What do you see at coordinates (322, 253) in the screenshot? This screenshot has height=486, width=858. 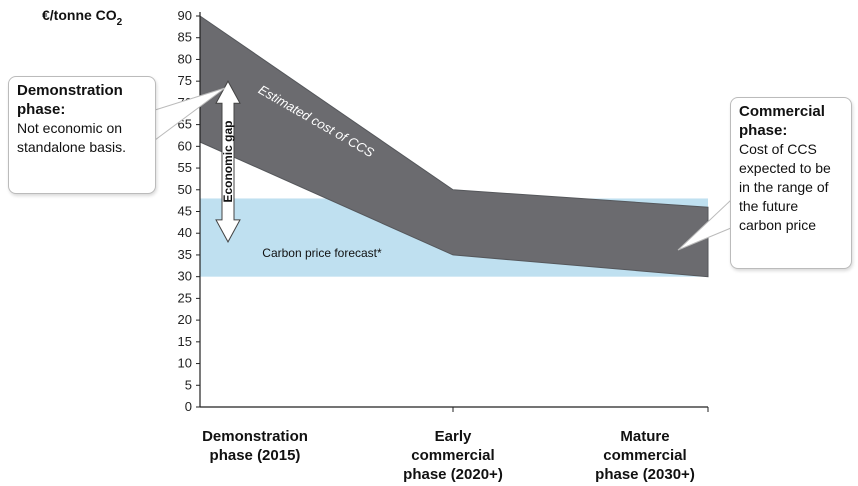 I see `carbon-price-label: Carbon price forecast*` at bounding box center [322, 253].